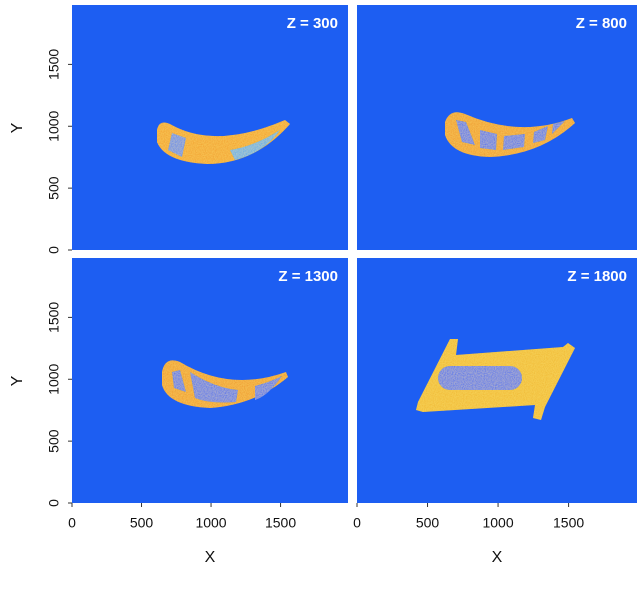 Image resolution: width=640 pixels, height=594 pixels. What do you see at coordinates (312, 23) in the screenshot?
I see `panel-title: Z = 300` at bounding box center [312, 23].